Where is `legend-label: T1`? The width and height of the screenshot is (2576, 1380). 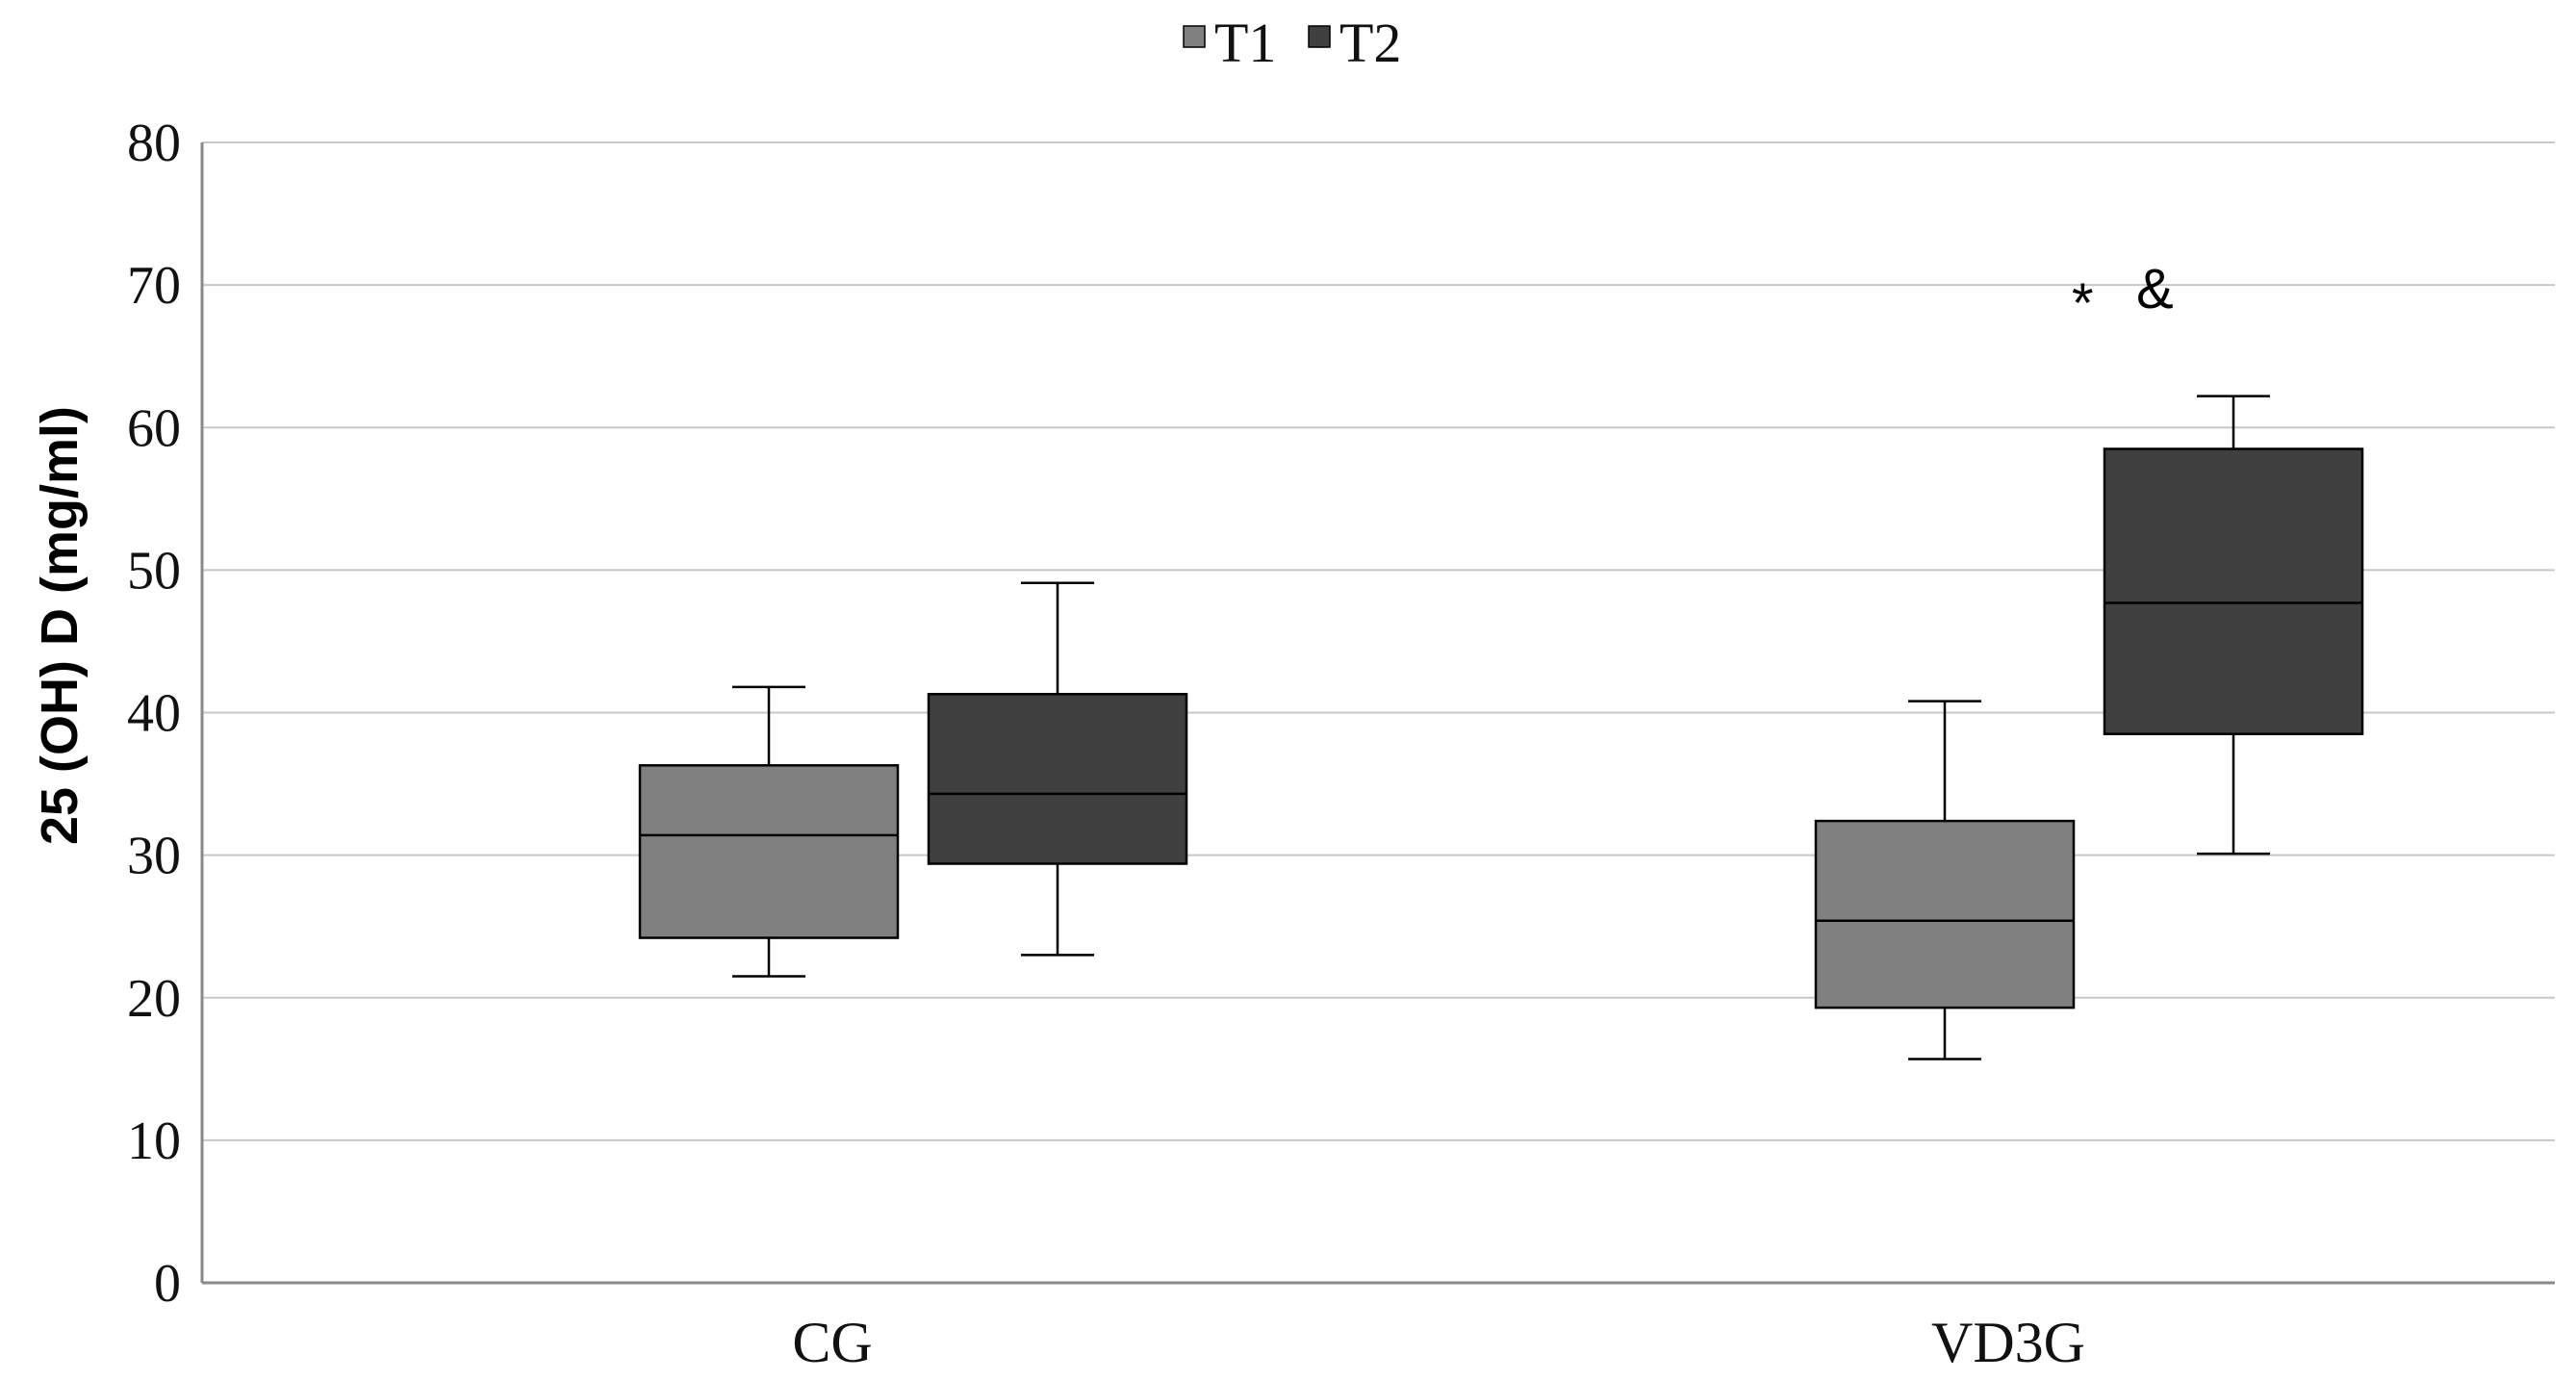
legend-label: T1 is located at coordinates (1245, 43).